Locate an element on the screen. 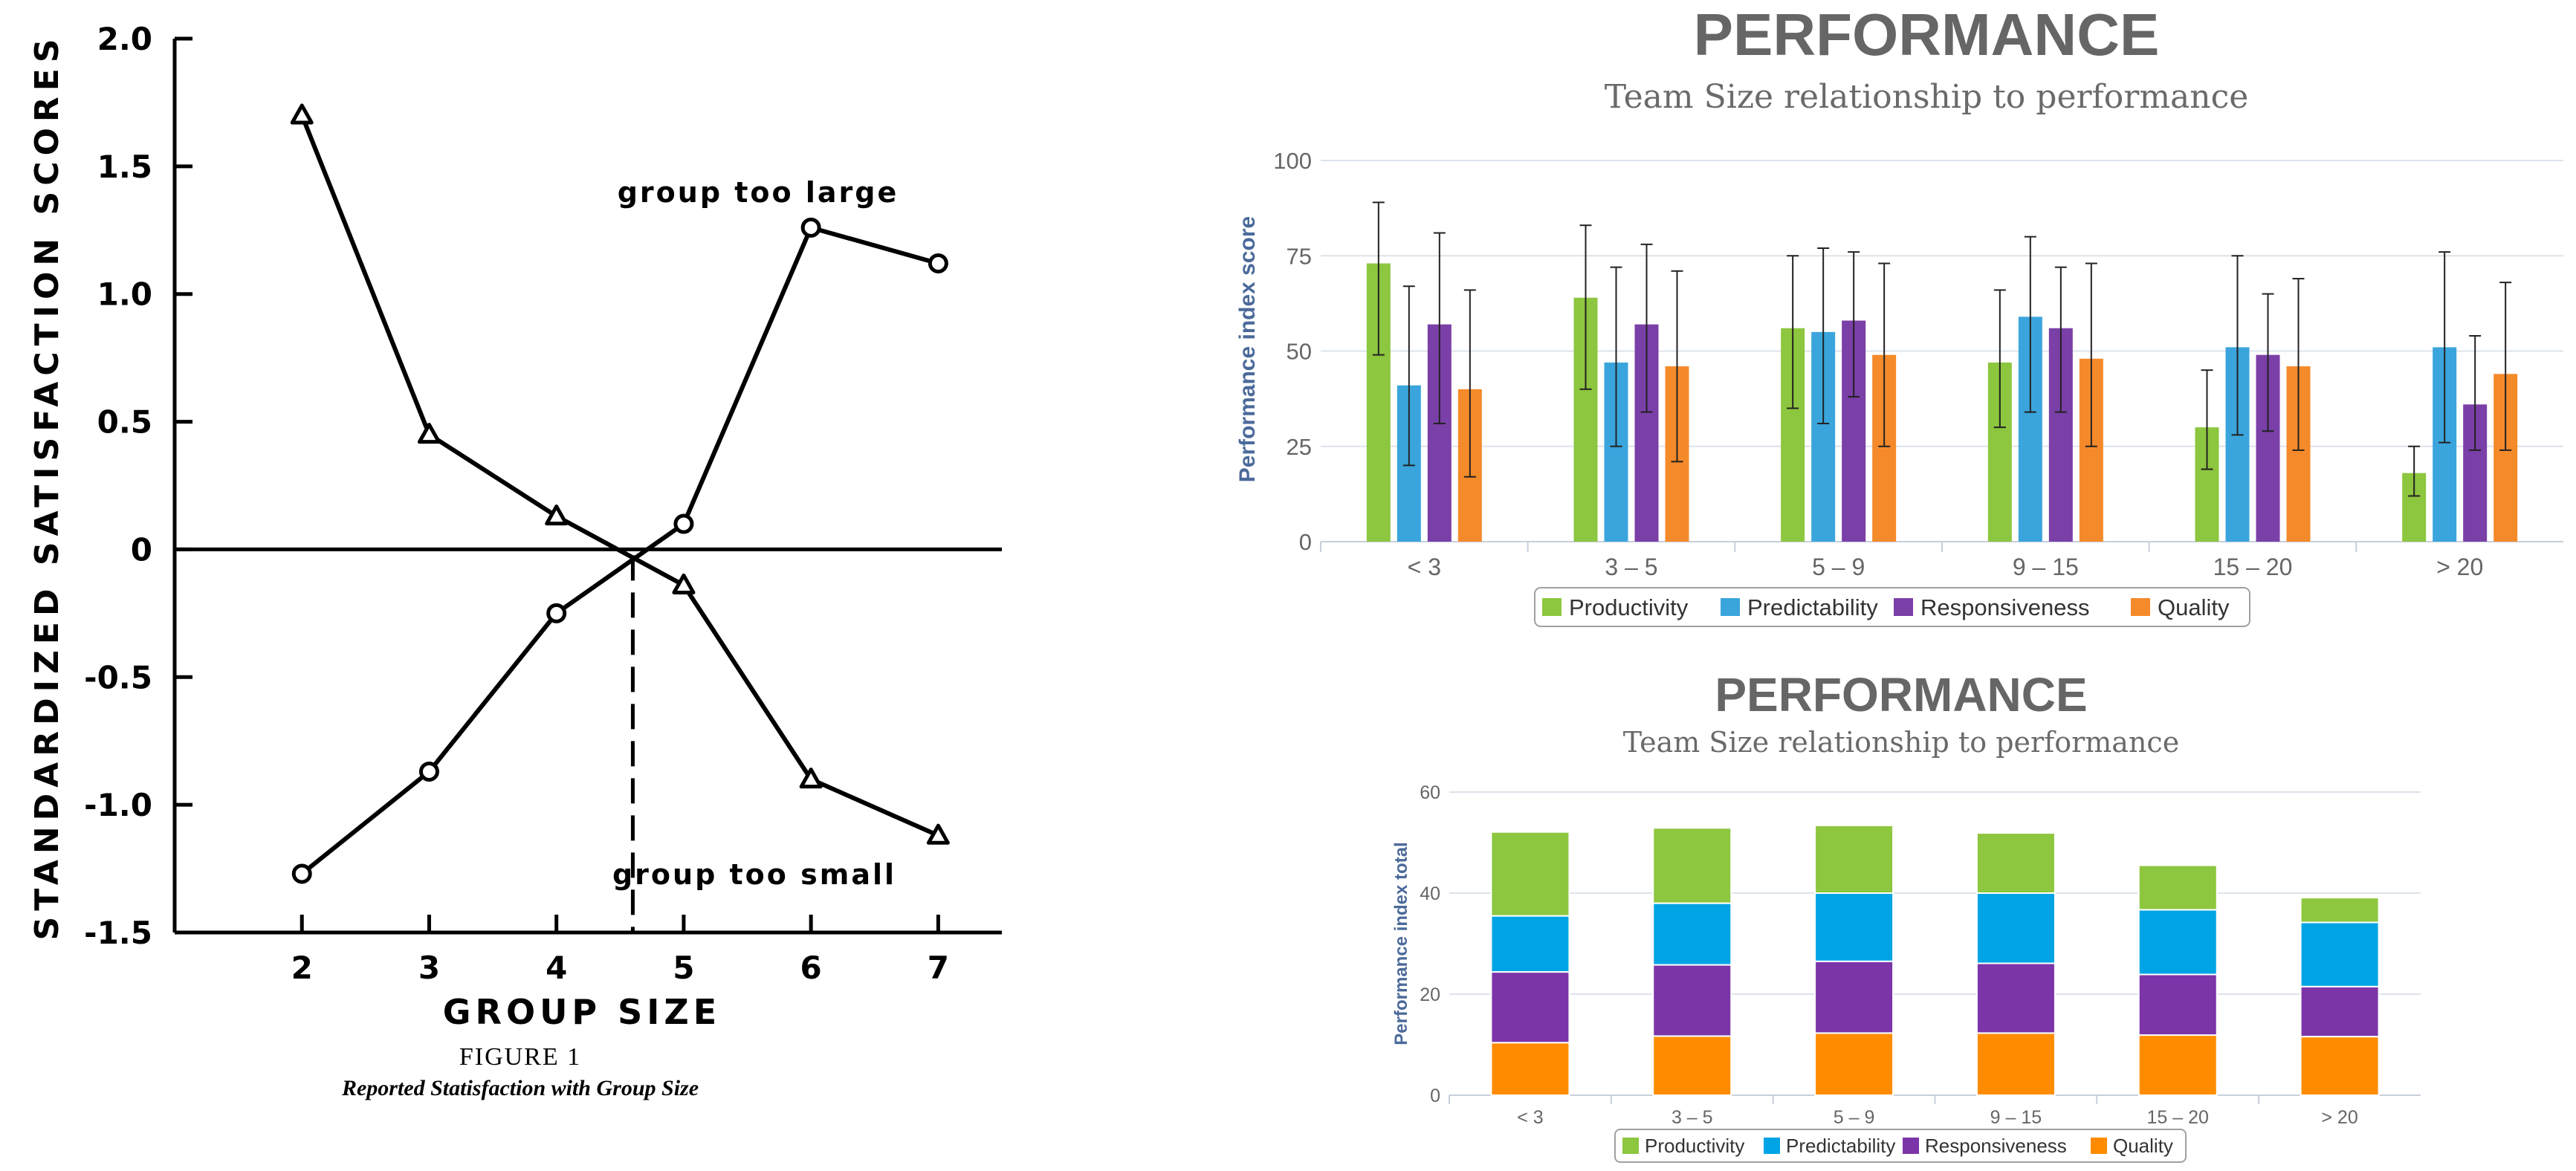 This screenshot has width=2576, height=1171. rt-legend-swatch-quality is located at coordinates (2140, 607).